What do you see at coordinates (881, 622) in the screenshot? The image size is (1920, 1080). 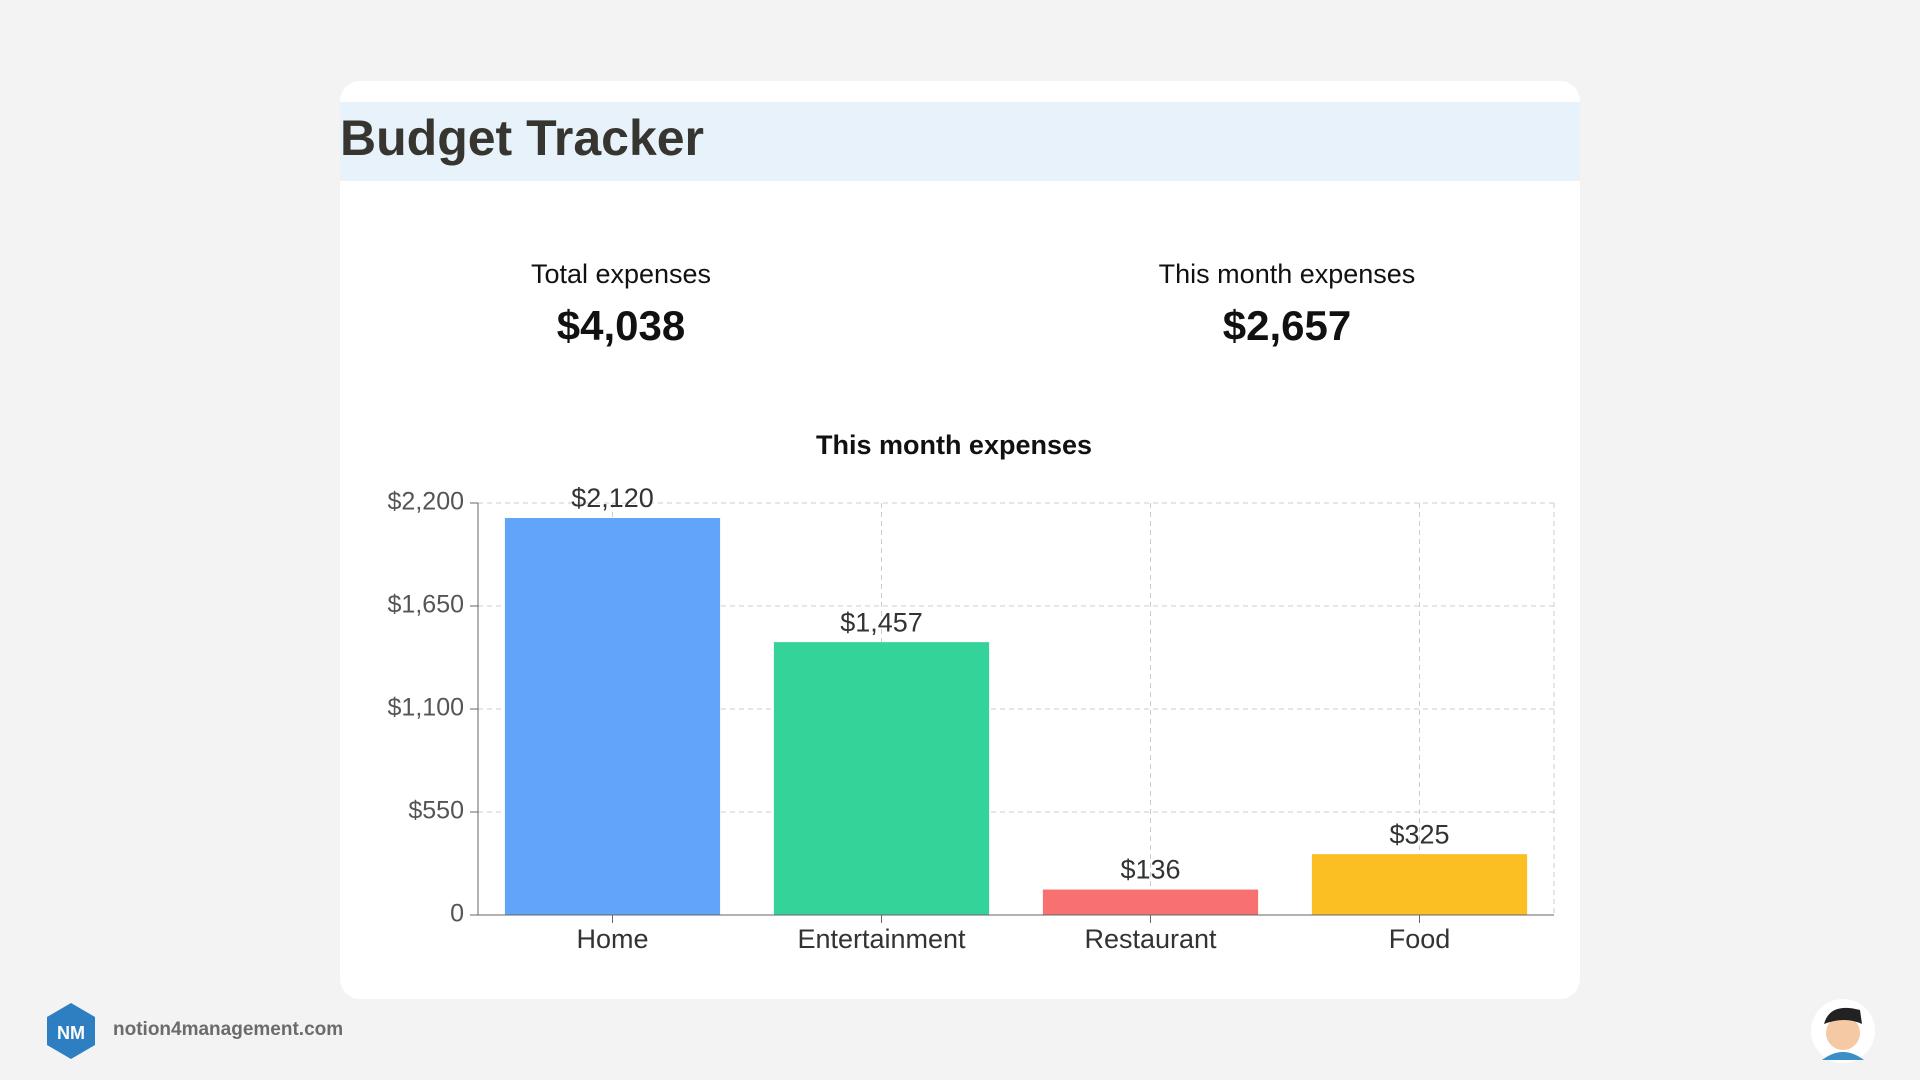 I see `value-label: $1,457` at bounding box center [881, 622].